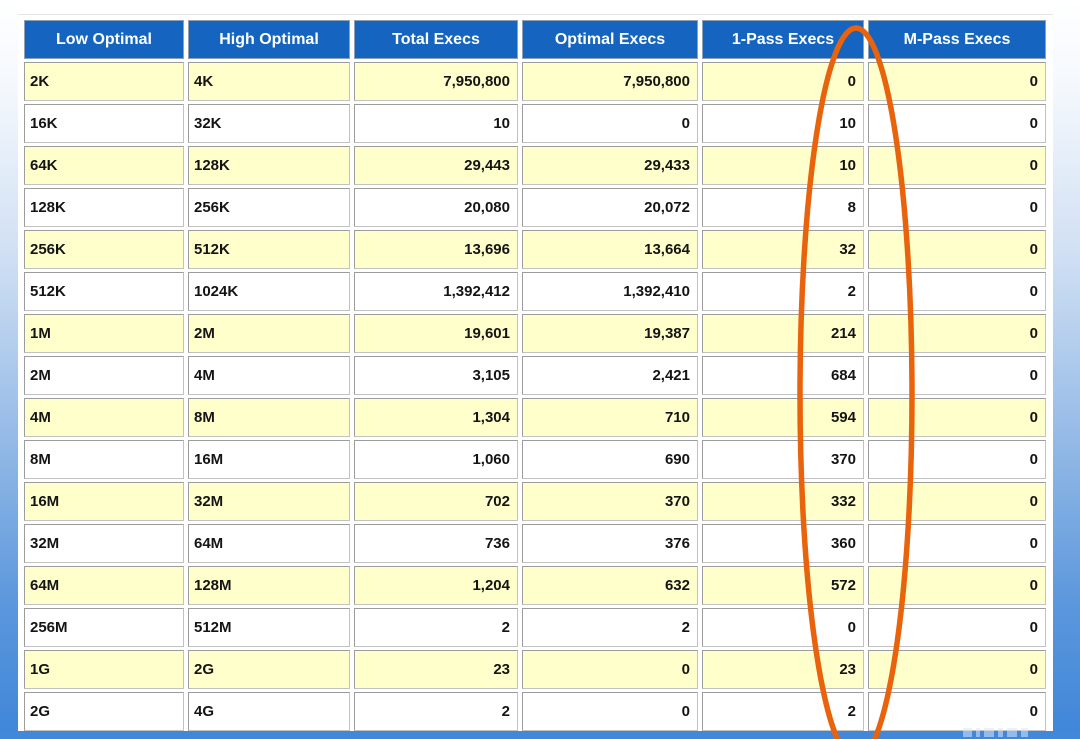  Describe the element at coordinates (957, 585) in the screenshot. I see `cell-r12-c5: 0` at that location.